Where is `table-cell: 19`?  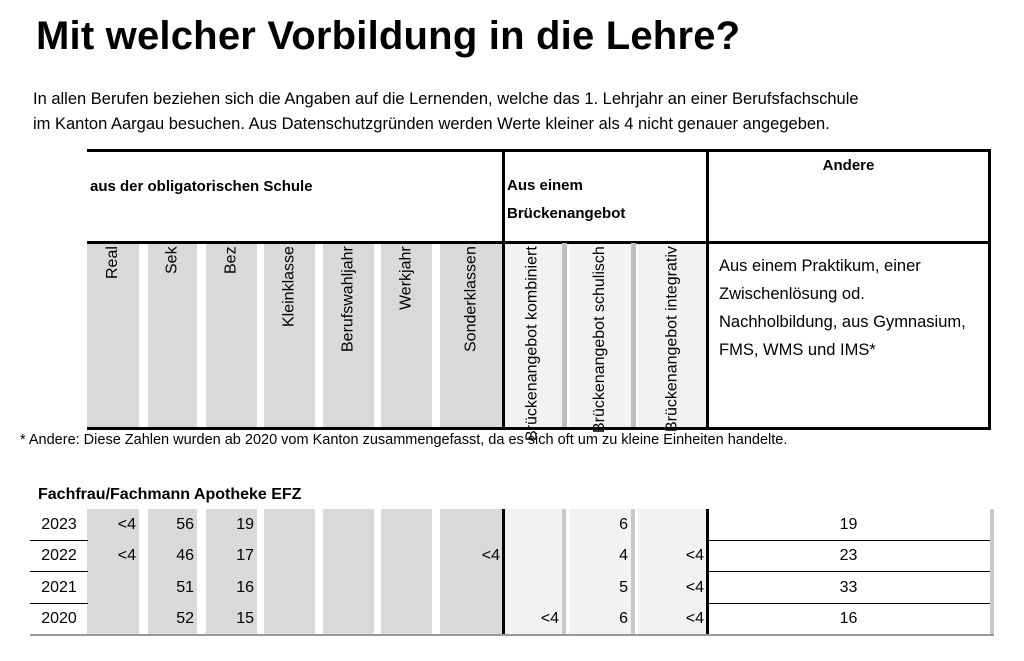 table-cell: 19 is located at coordinates (245, 524).